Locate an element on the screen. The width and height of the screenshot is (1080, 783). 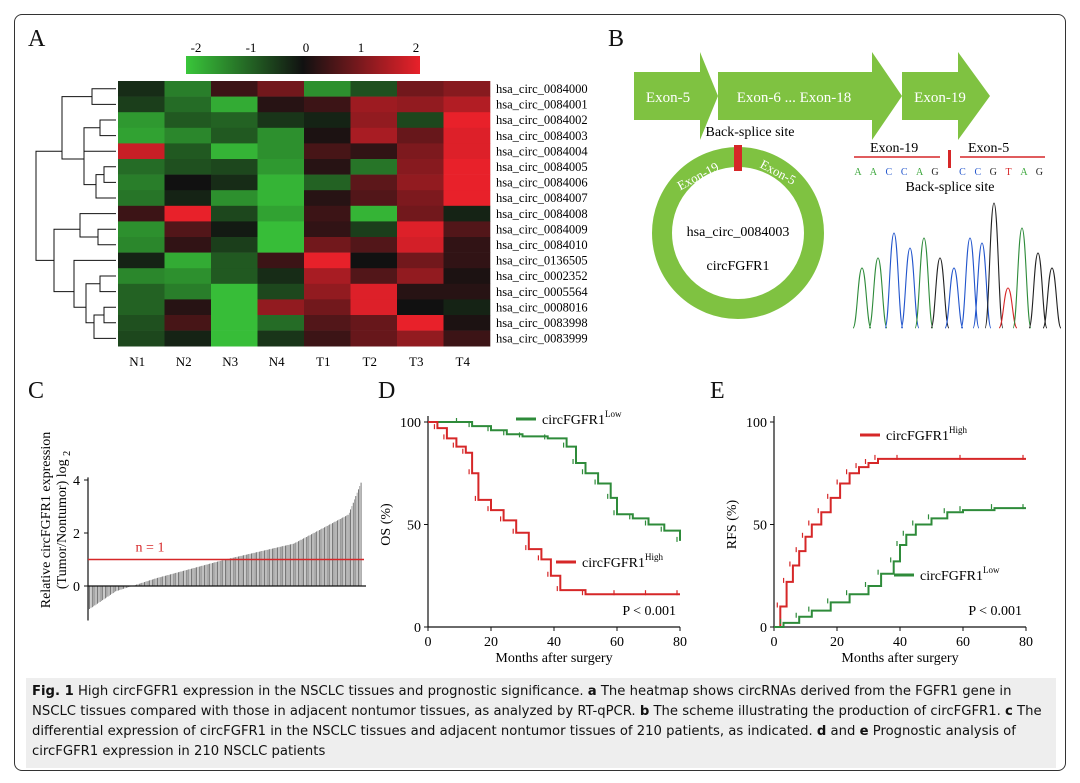
heatmap-row-label: hsa_circ_0084009 is located at coordinates (542, 229).